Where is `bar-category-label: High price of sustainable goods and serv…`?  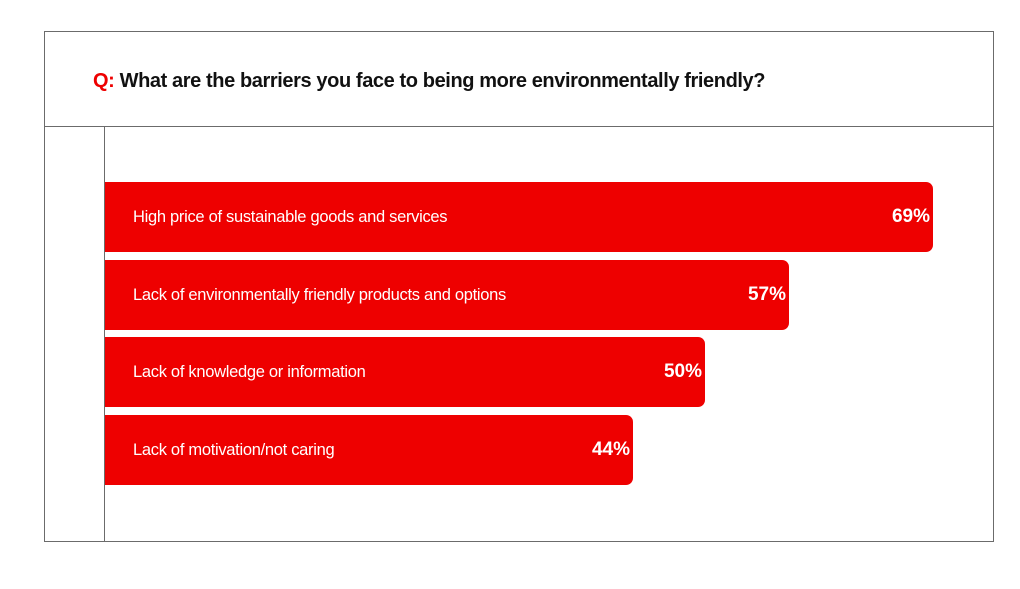
bar-category-label: High price of sustainable goods and serv… is located at coordinates (290, 217).